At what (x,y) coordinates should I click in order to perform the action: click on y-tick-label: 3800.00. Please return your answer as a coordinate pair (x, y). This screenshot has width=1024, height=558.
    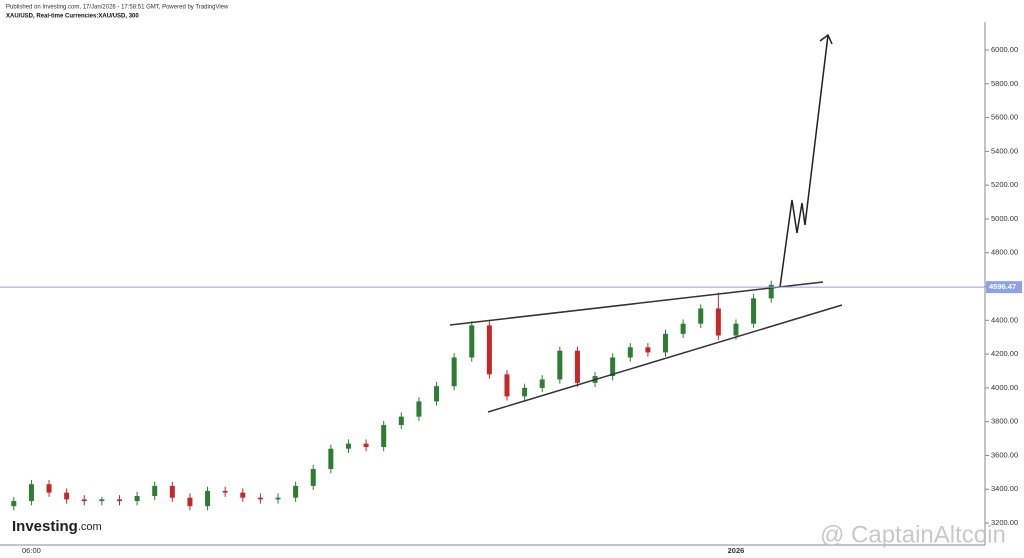
    Looking at the image, I should click on (1004, 421).